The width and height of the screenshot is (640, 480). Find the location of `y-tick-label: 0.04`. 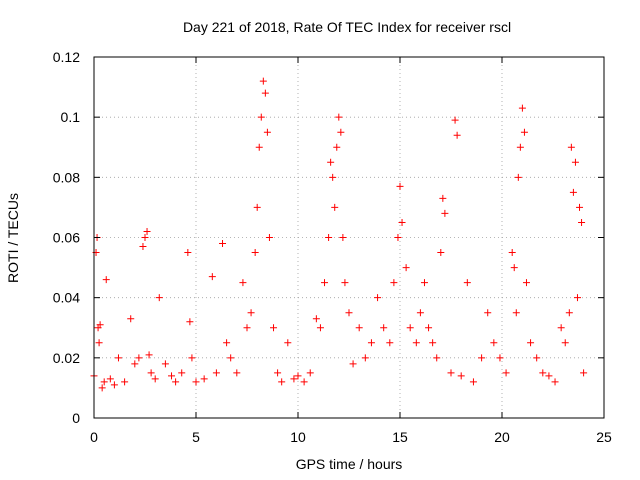

y-tick-label: 0.04 is located at coordinates (66, 298).